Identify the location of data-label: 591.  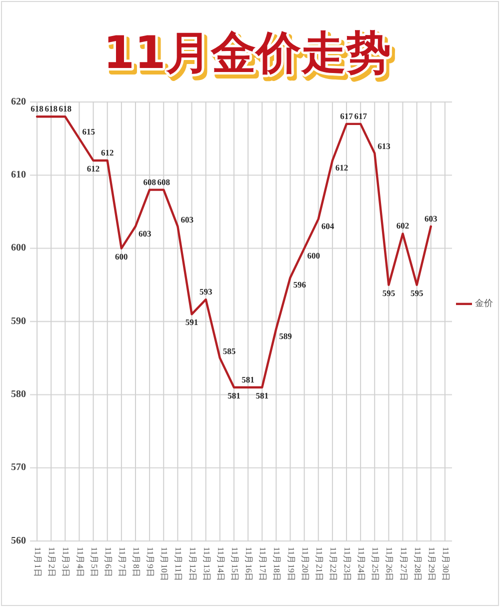
(191, 322).